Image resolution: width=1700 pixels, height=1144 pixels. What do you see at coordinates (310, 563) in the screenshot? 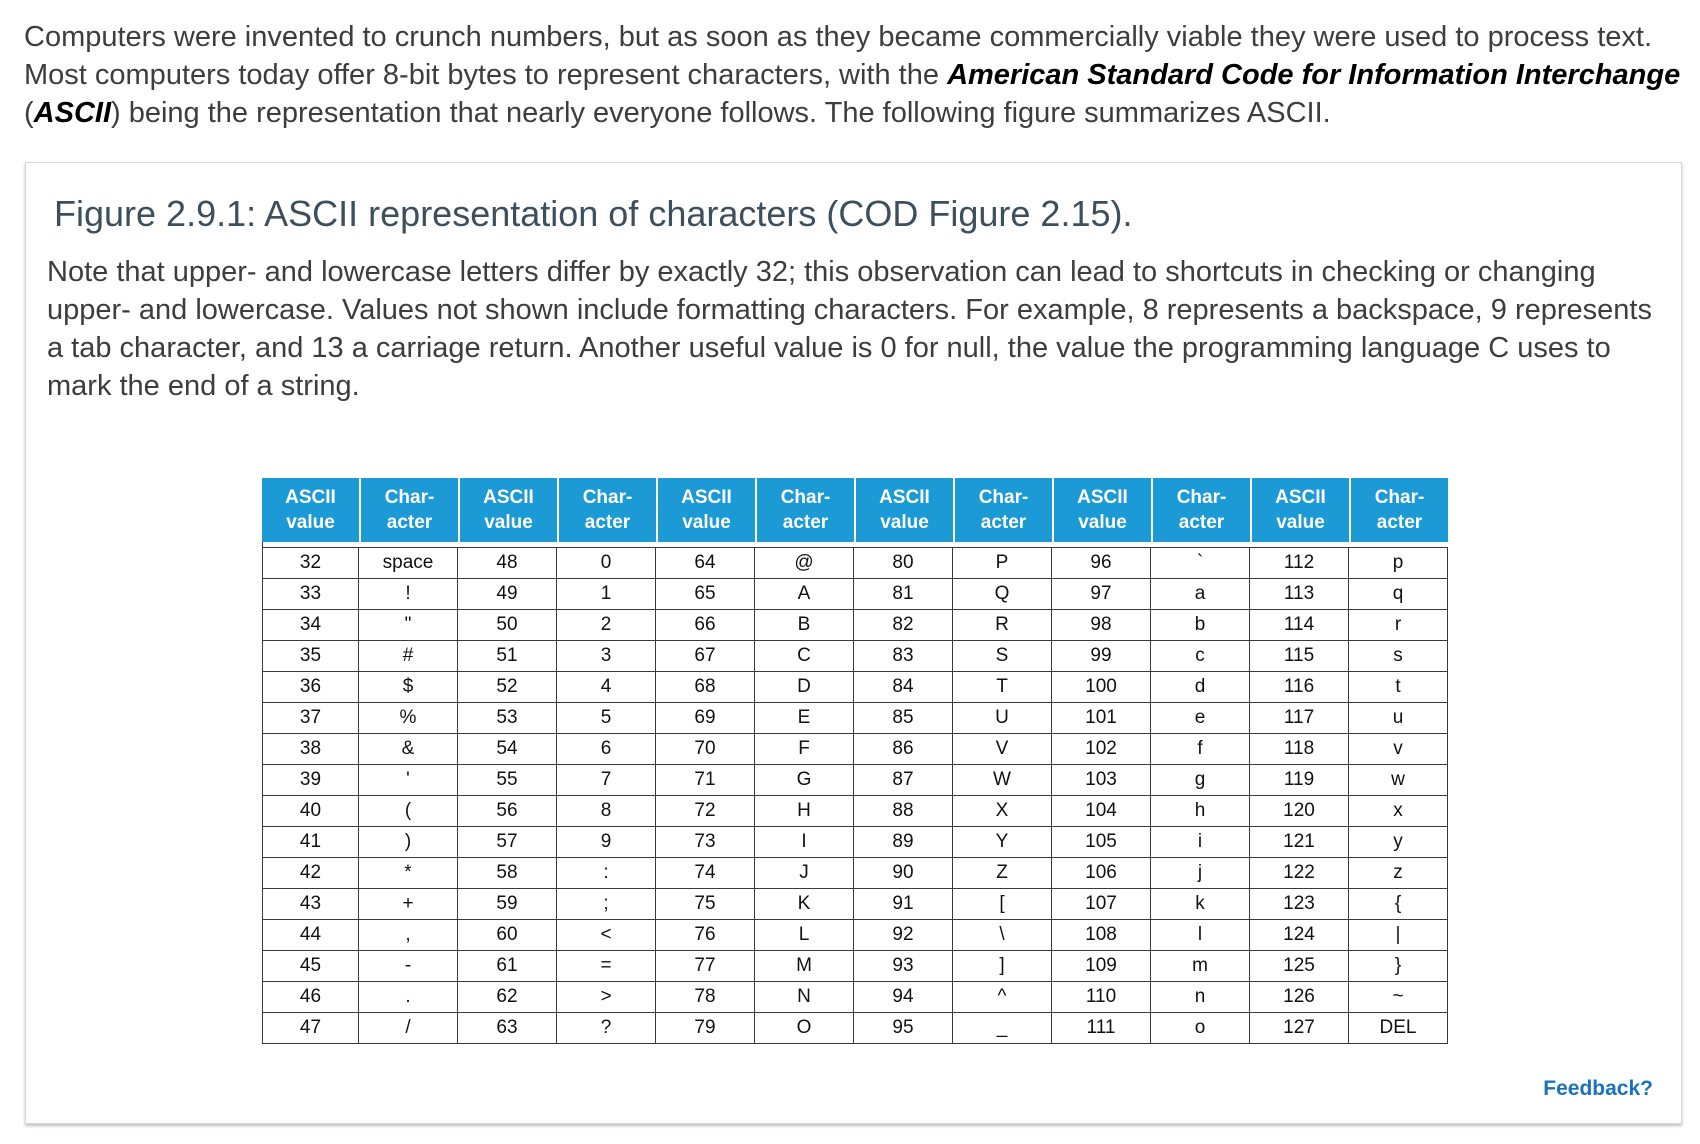
I see `ascii-value-cell: 32` at bounding box center [310, 563].